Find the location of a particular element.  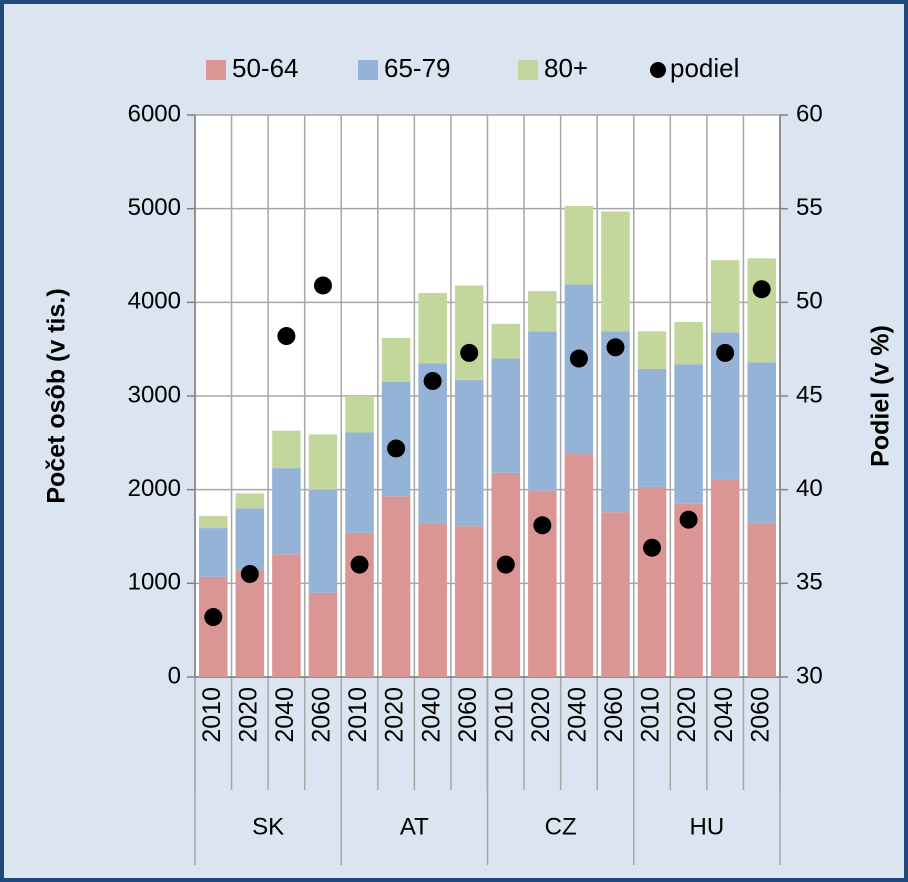

group-label: HU is located at coordinates (707, 826).